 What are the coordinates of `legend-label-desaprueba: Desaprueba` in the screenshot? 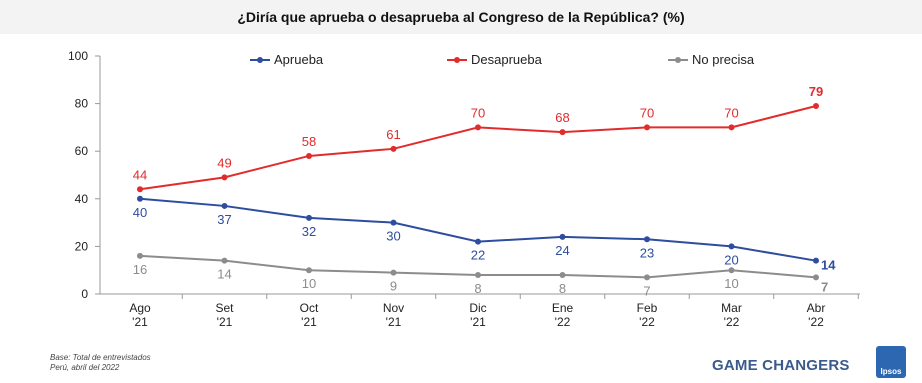 It's located at (507, 59).